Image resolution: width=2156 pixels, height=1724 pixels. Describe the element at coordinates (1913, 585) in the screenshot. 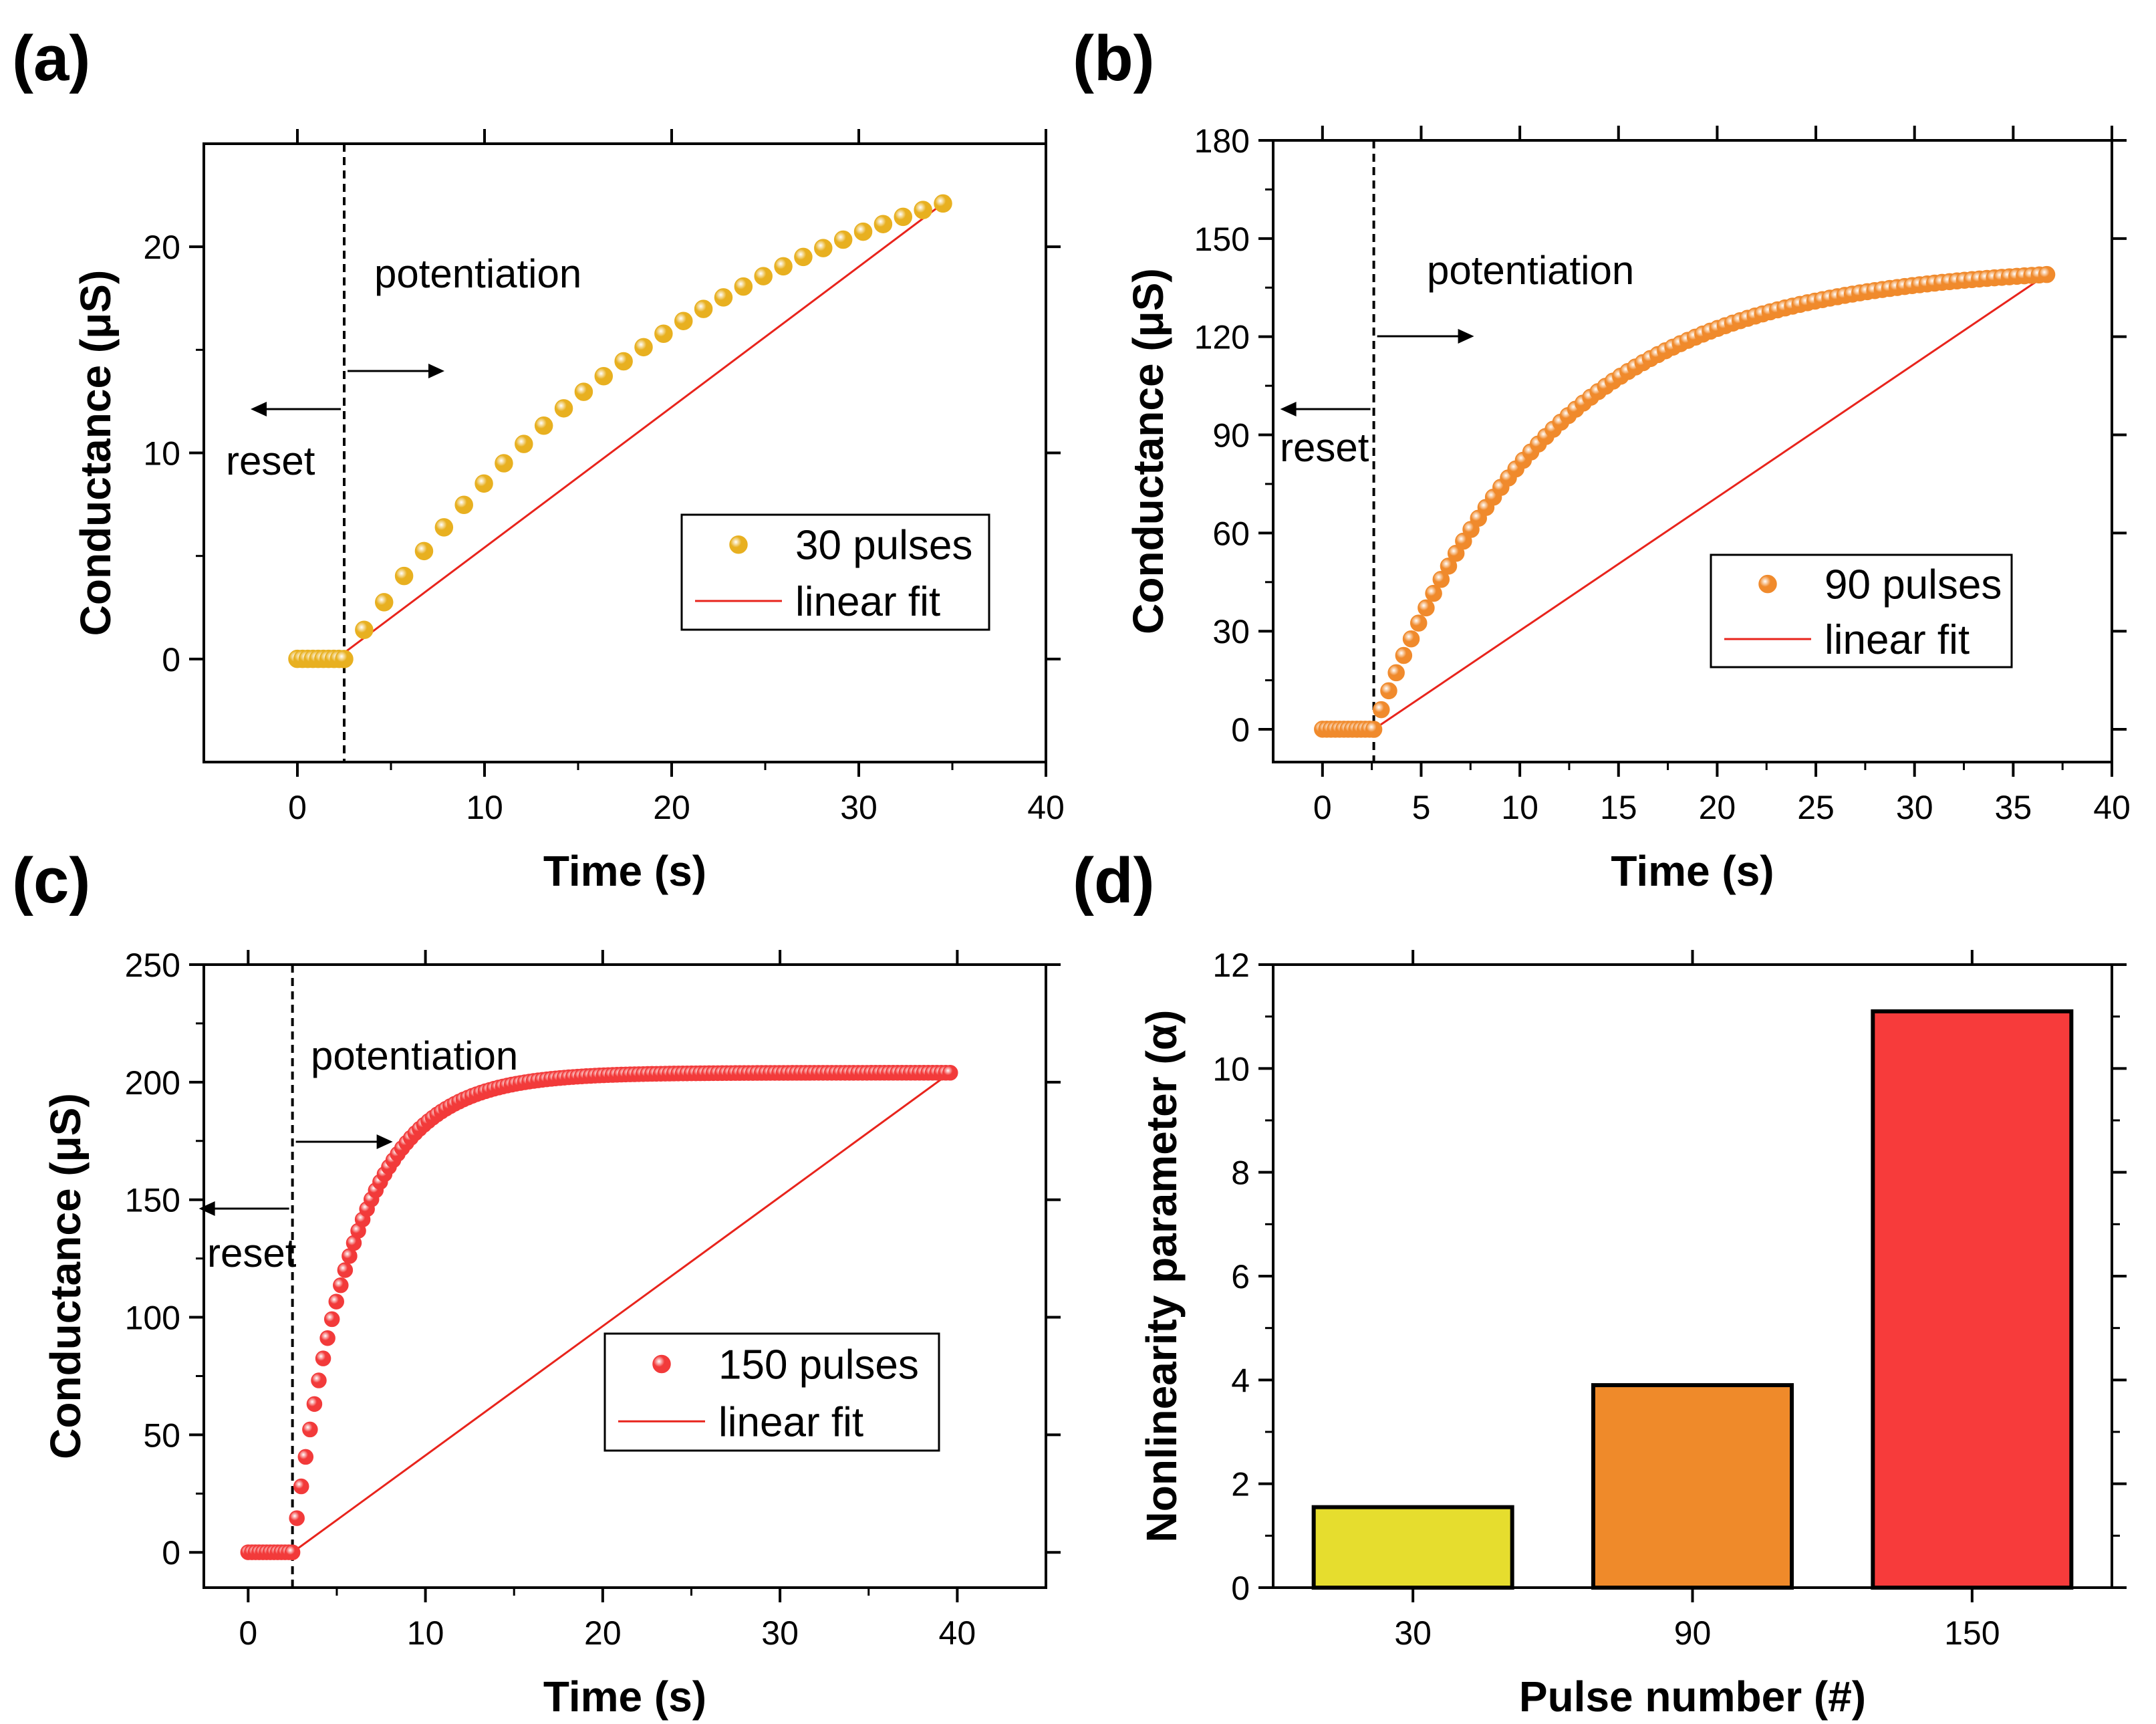

I see `legend-label: 90 pulses` at that location.